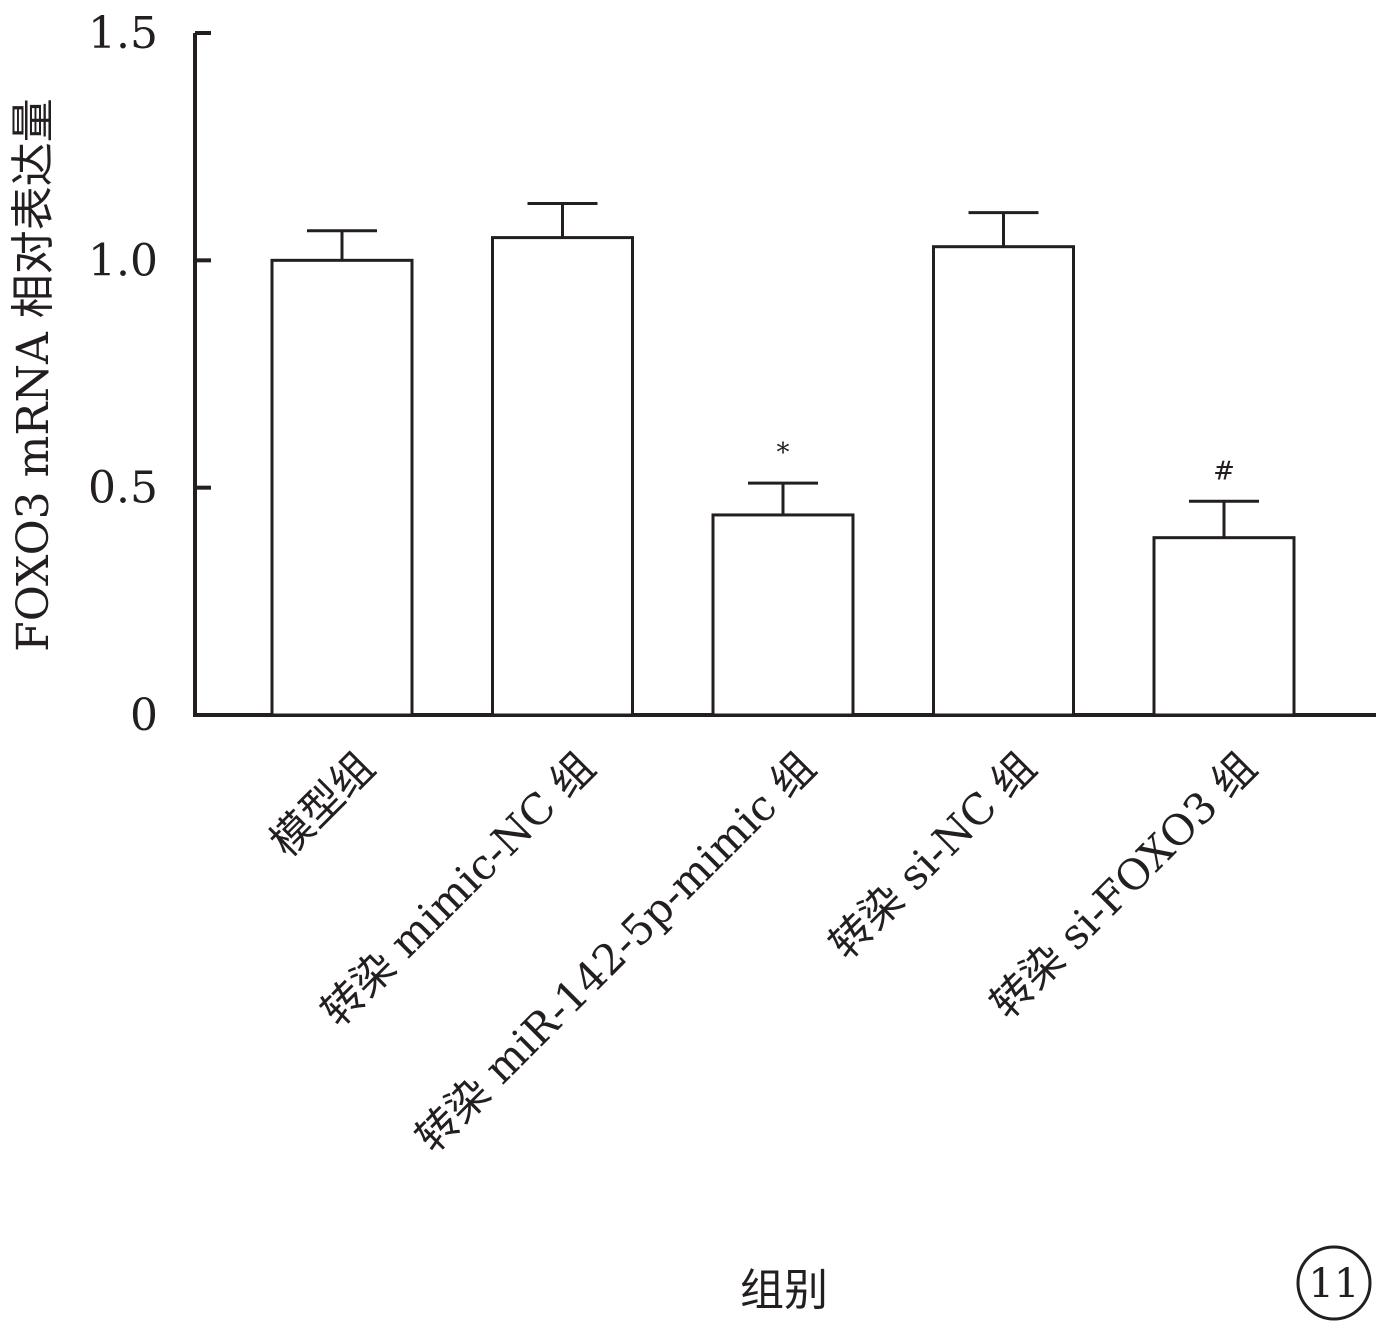 This screenshot has height=1327, width=1378. Describe the element at coordinates (33, 375) in the screenshot. I see `y-axis-title: FOXO3 mRNA 相对表达量` at that location.